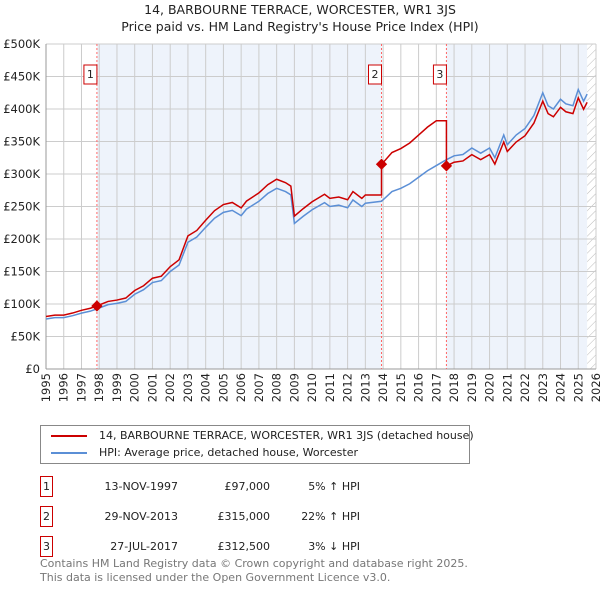 The height and width of the screenshot is (590, 600). I want to click on x-tick-label: 2002, so click(170, 387).